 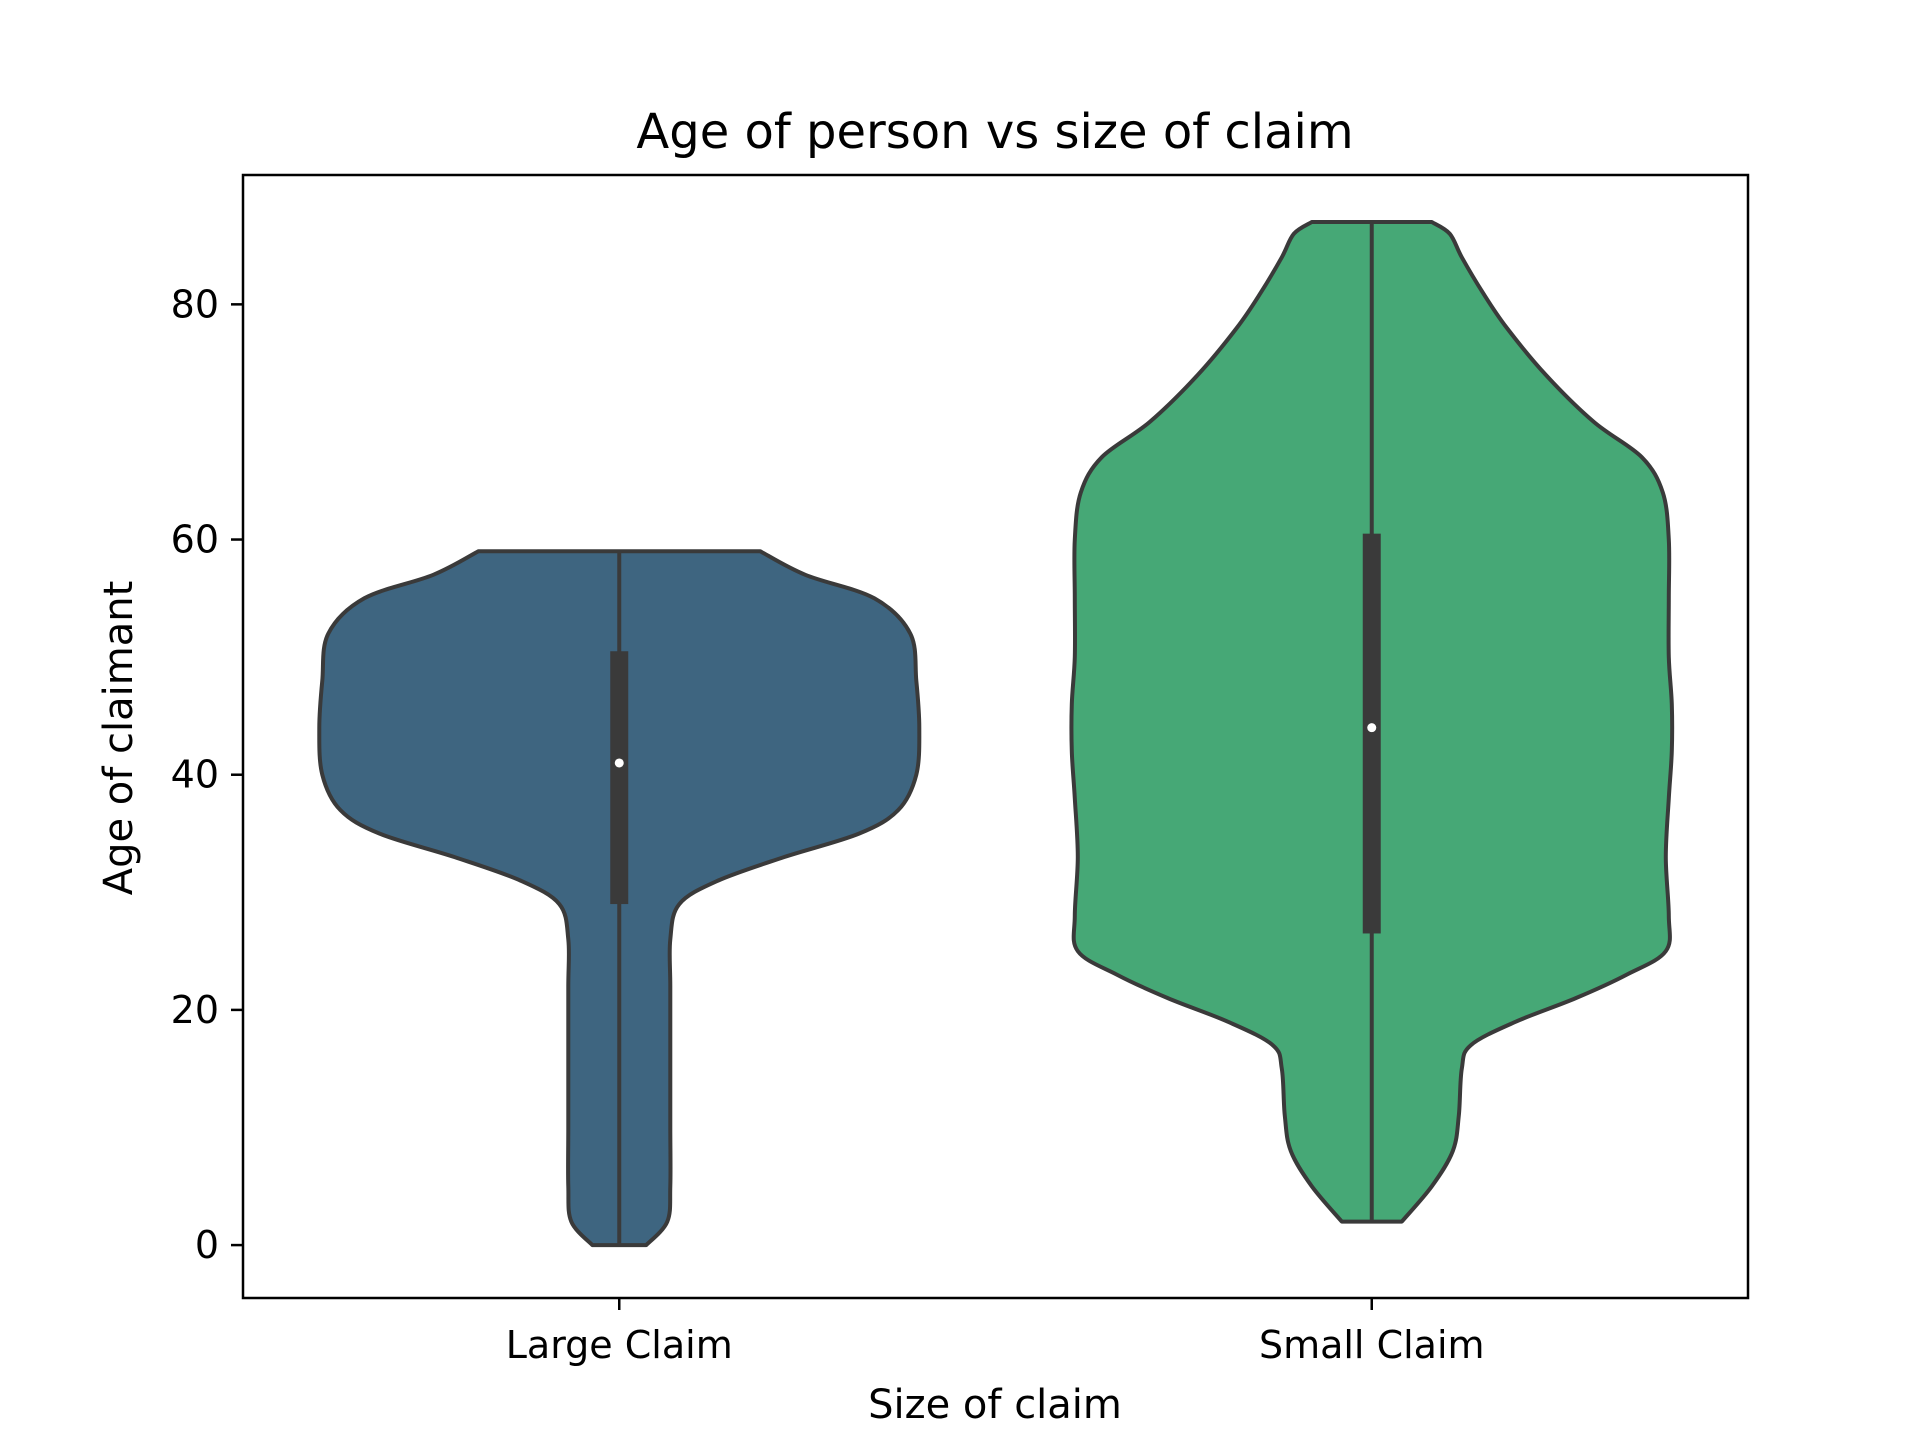 I want to click on y-tick-label-80: 80, so click(x=195, y=304).